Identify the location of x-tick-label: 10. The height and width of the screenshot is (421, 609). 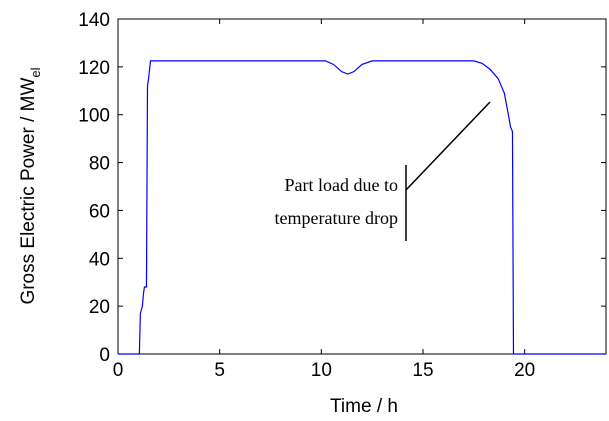
(321, 370).